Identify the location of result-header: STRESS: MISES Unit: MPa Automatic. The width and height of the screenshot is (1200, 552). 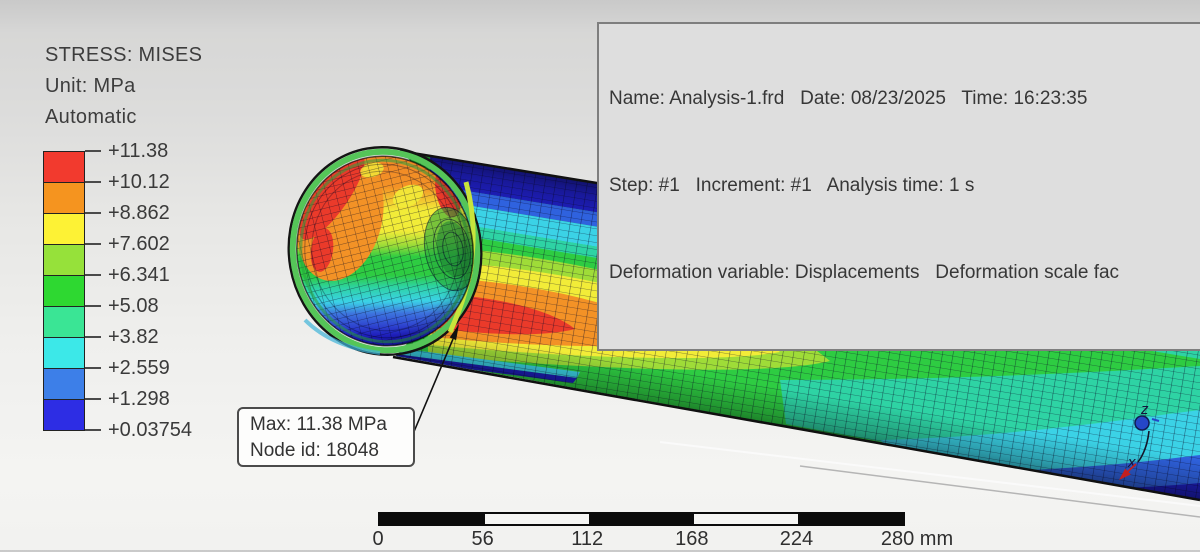
(123, 86).